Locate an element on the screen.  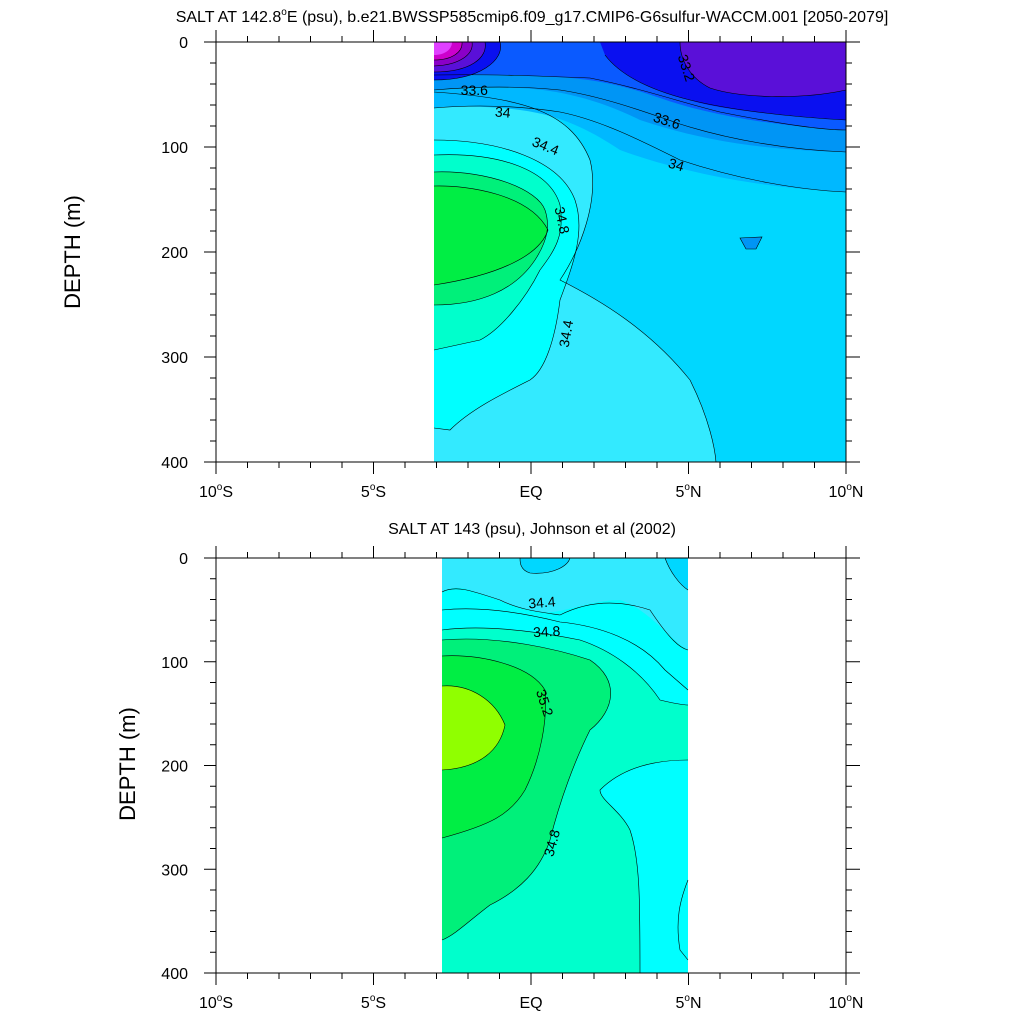
eddy-patch is located at coordinates (751, 243).